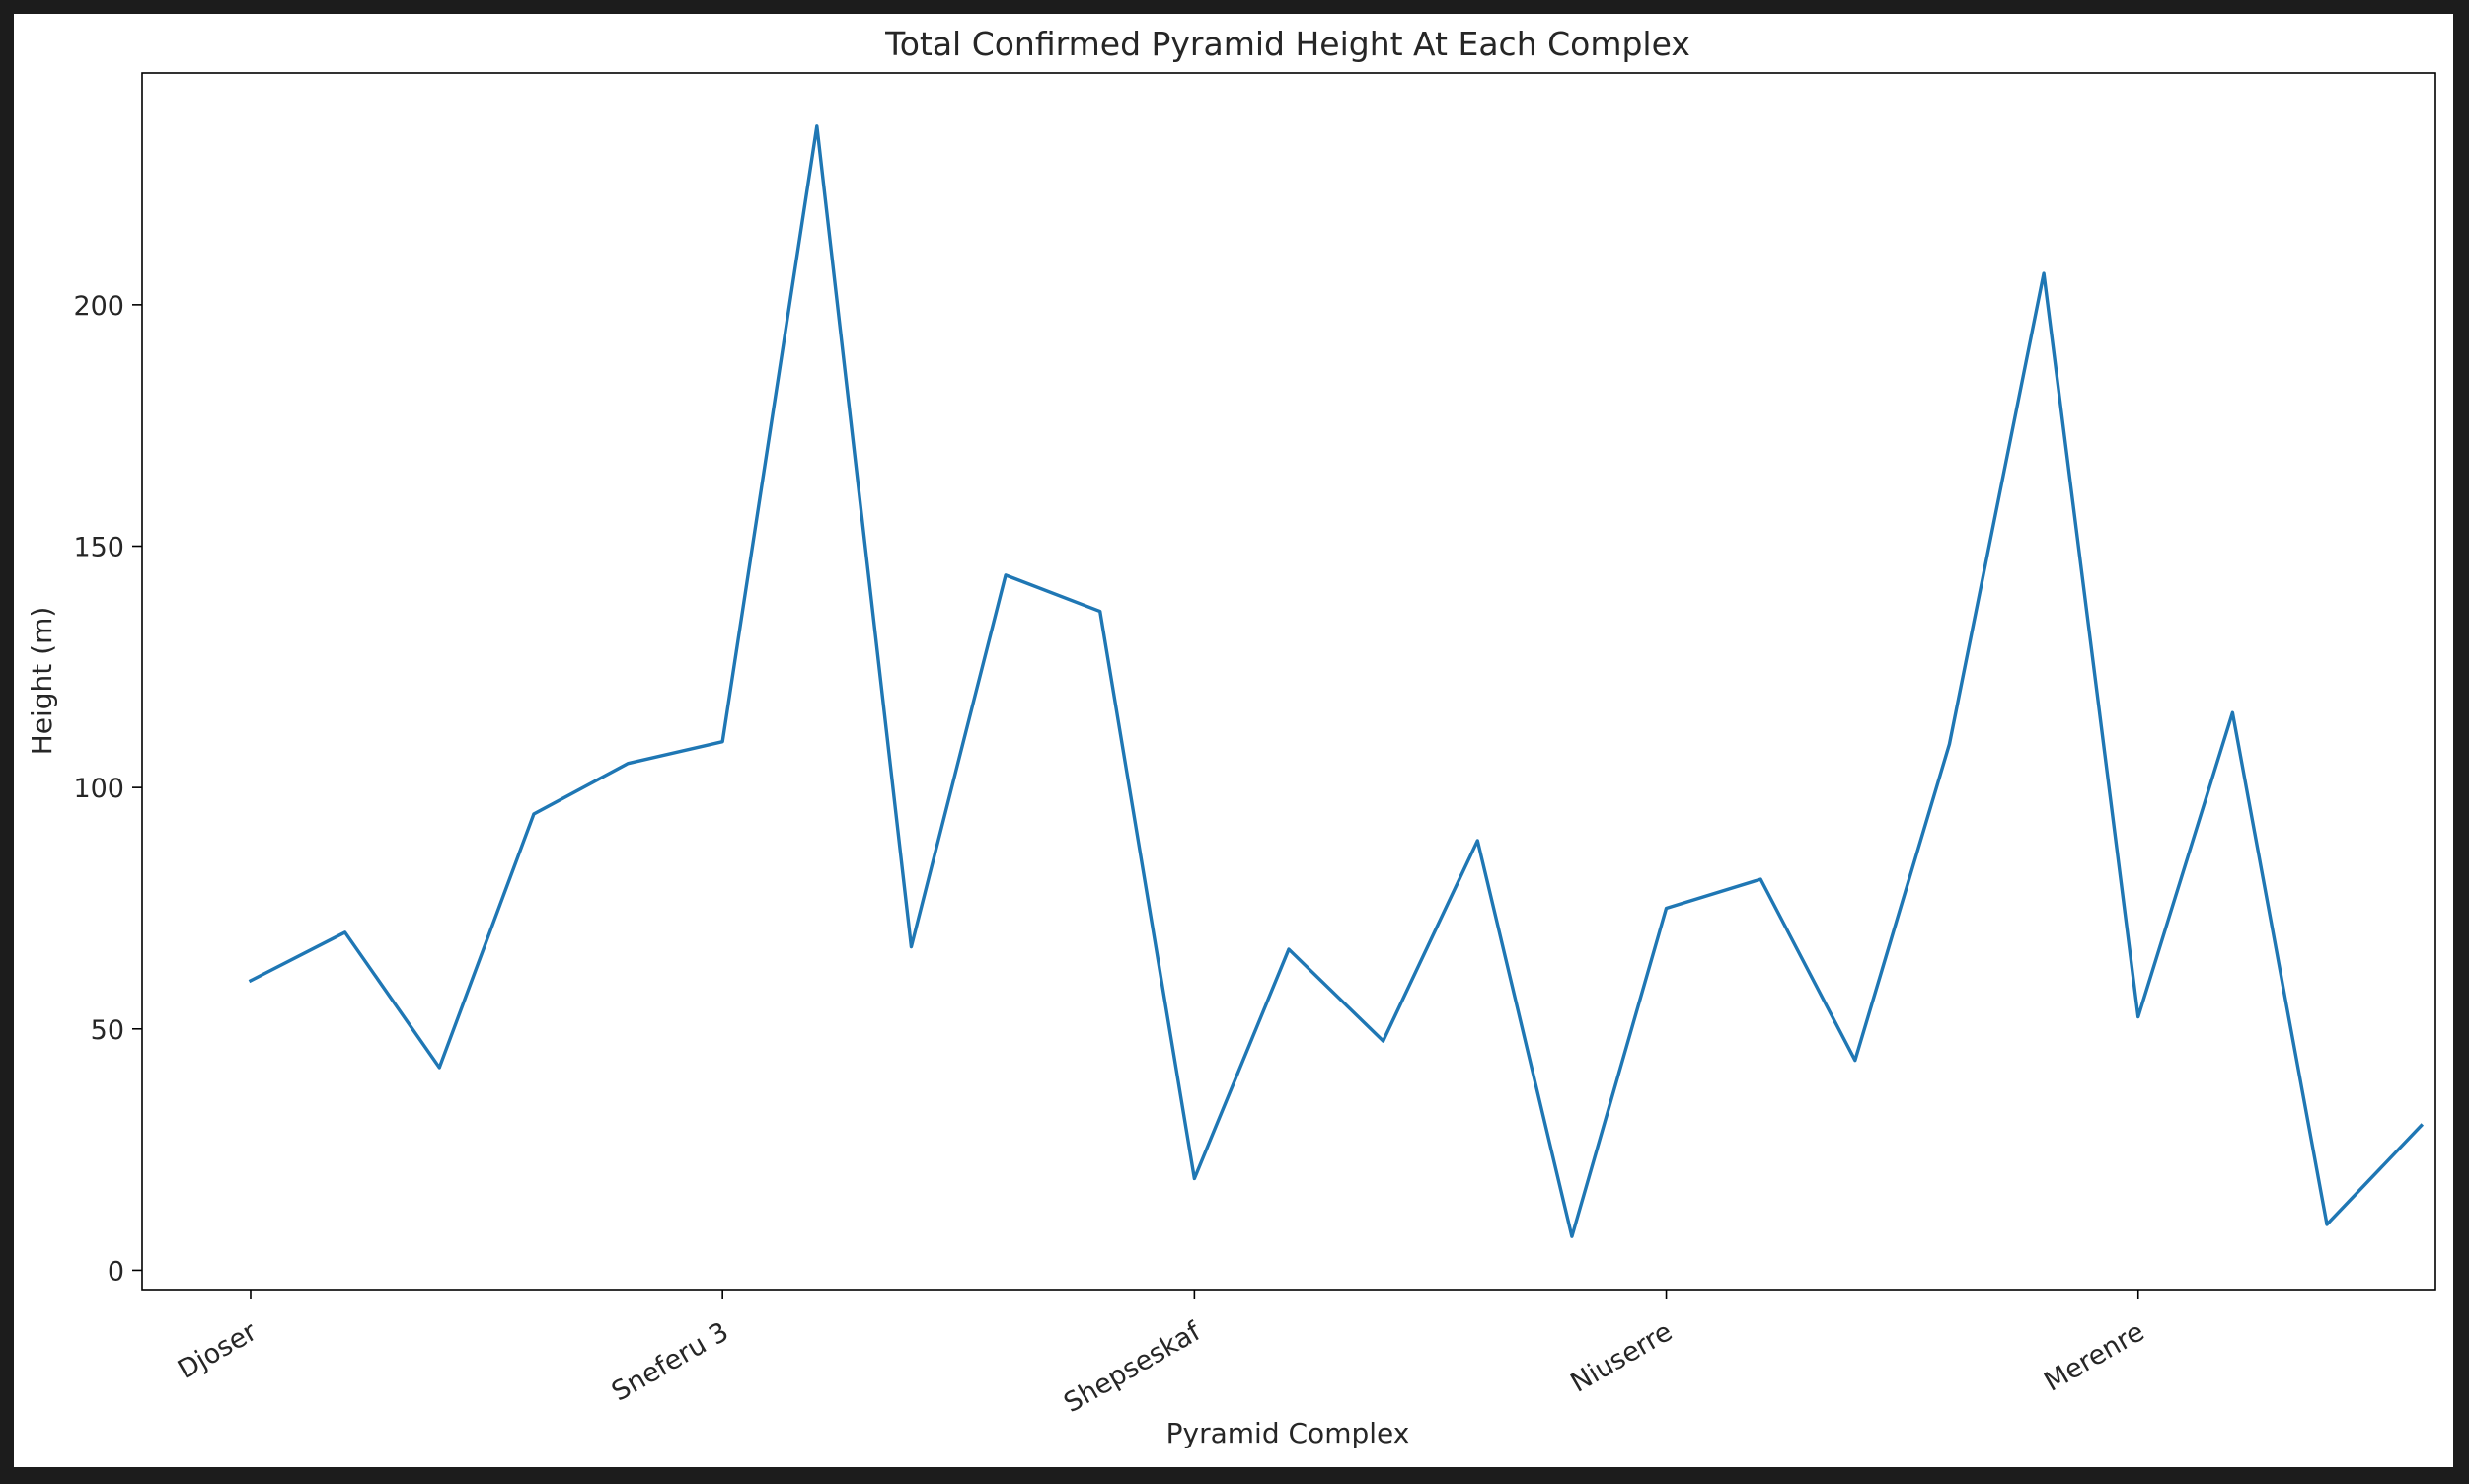 This screenshot has width=2469, height=1484. What do you see at coordinates (98, 548) in the screenshot?
I see `y-tick-label: 150` at bounding box center [98, 548].